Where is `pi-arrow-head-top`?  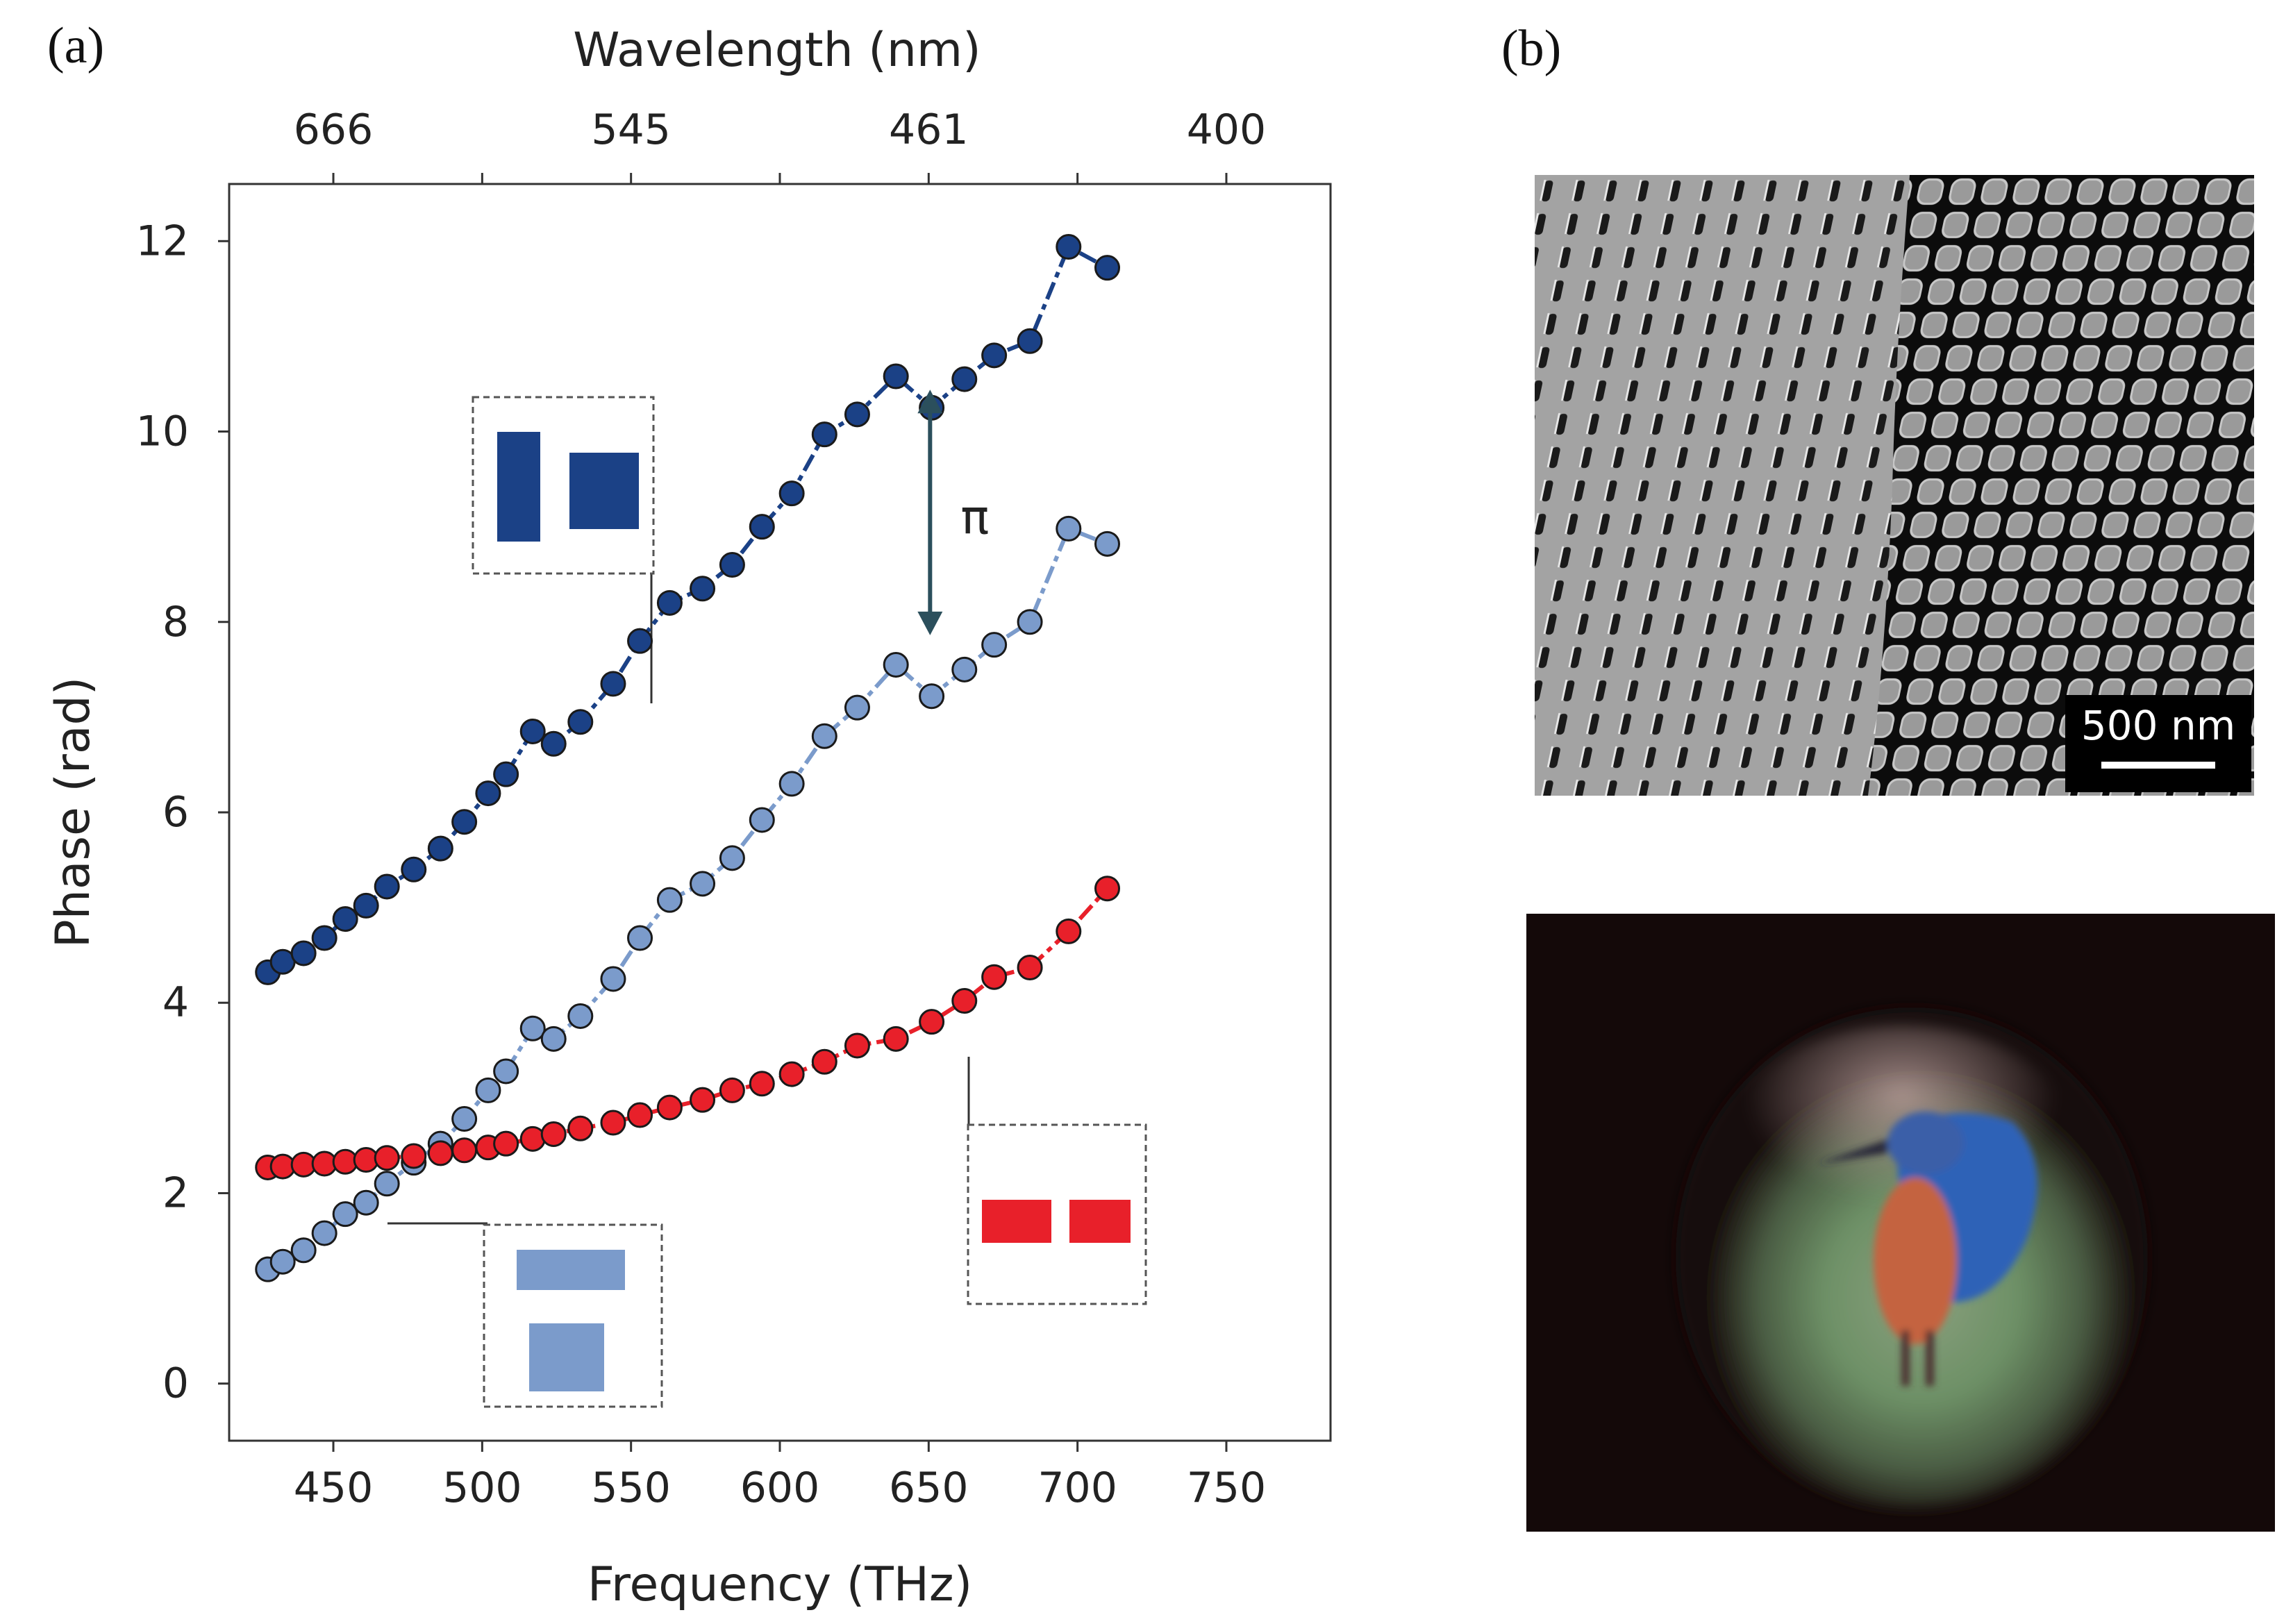 pi-arrow-head-top is located at coordinates (930, 402).